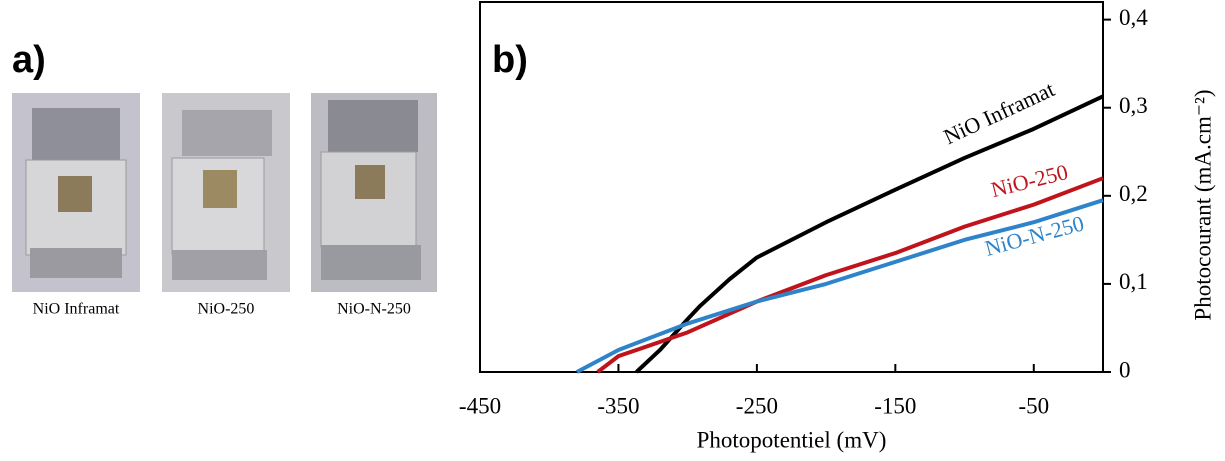 Image resolution: width=1225 pixels, height=461 pixels. I want to click on x-axis-label: Photopotentiel (mV), so click(792, 439).